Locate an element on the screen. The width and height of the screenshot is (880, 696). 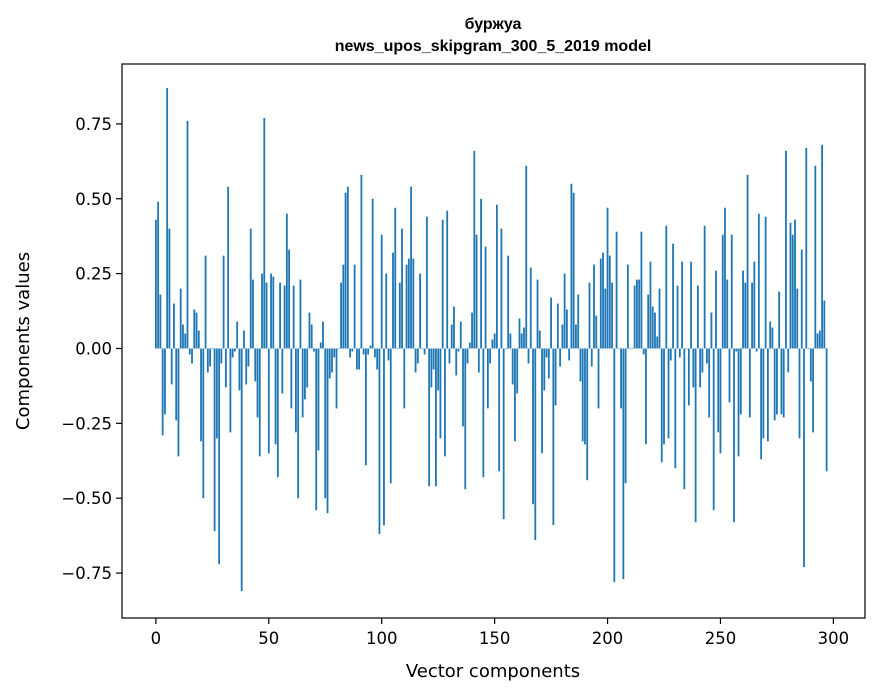
x-tick-label: 200 is located at coordinates (608, 638).